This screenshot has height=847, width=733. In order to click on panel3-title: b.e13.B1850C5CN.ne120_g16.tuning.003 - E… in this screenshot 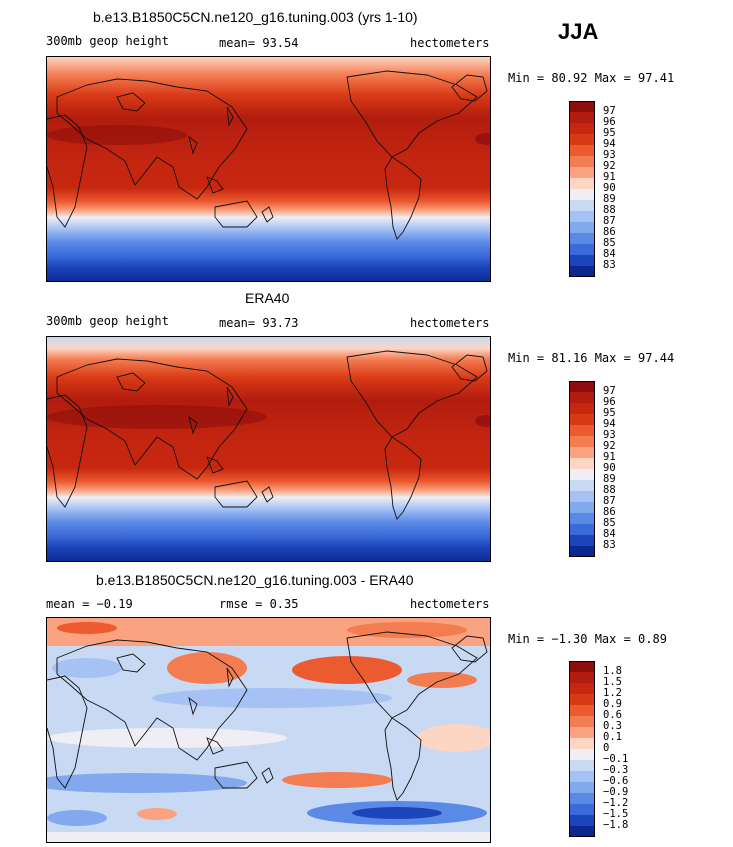, I will do `click(255, 580)`.